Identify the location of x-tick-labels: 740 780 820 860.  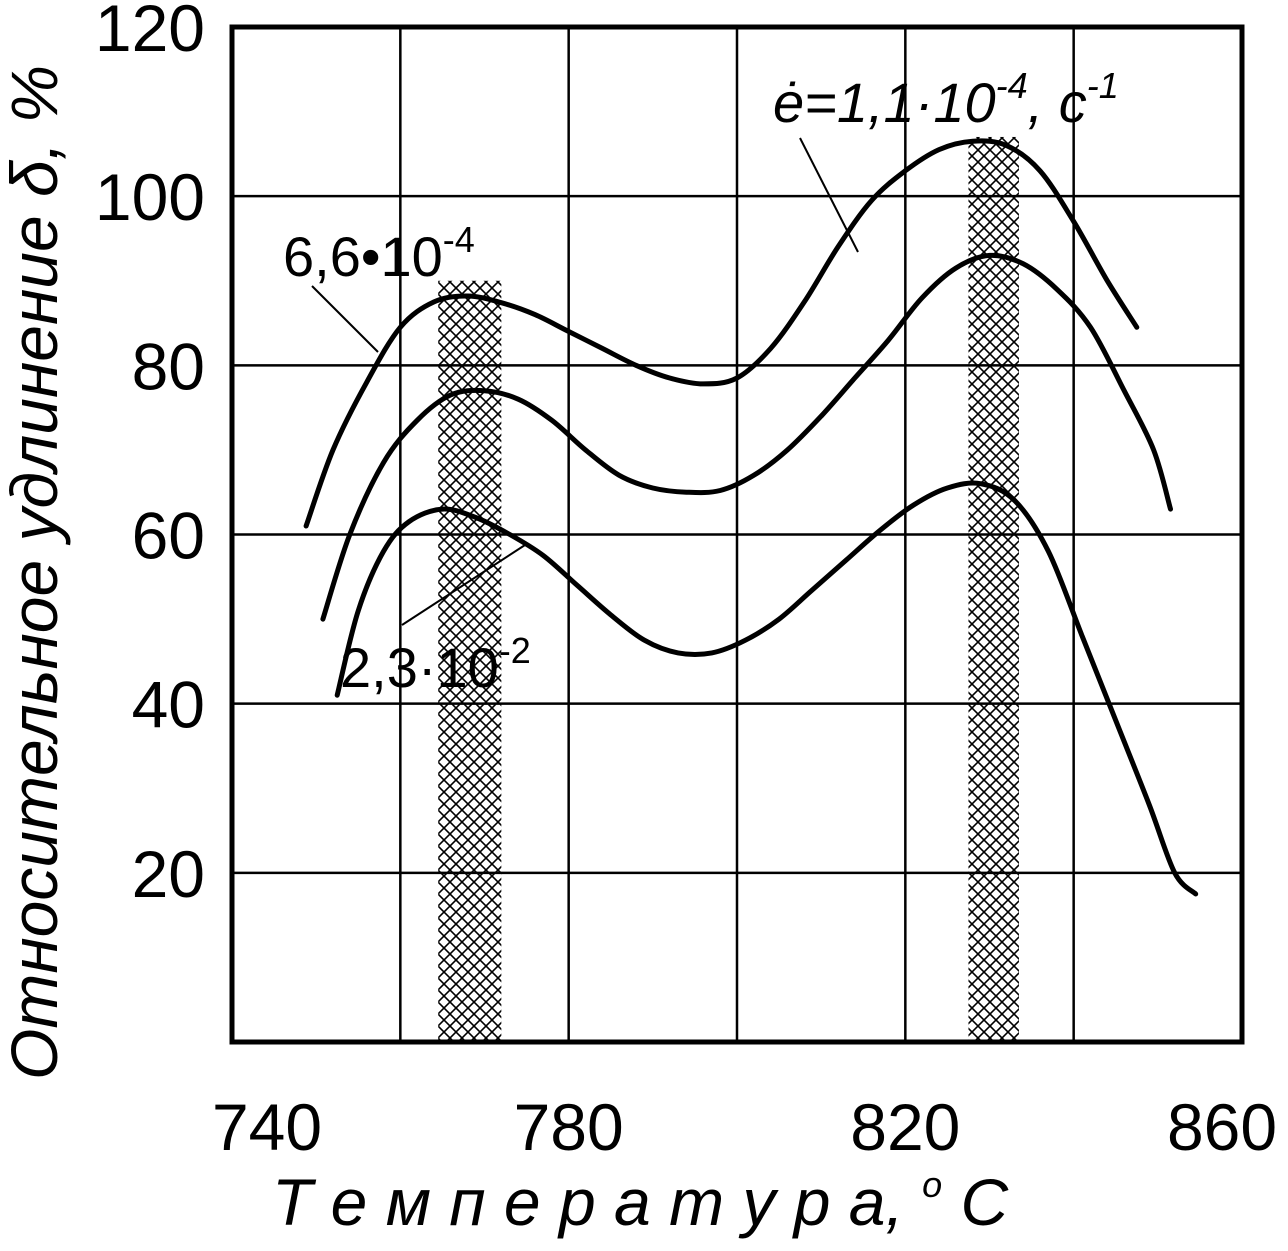
(744, 1127).